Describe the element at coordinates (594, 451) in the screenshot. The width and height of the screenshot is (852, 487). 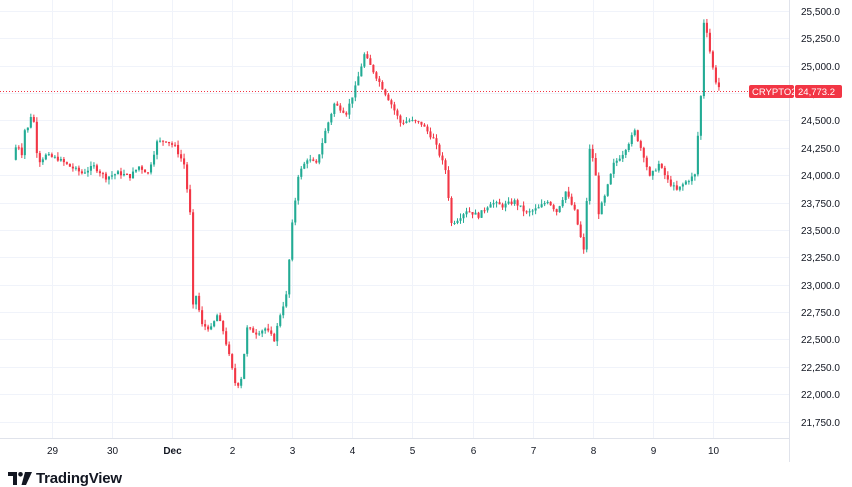
I see `x-tick-label: 8` at that location.